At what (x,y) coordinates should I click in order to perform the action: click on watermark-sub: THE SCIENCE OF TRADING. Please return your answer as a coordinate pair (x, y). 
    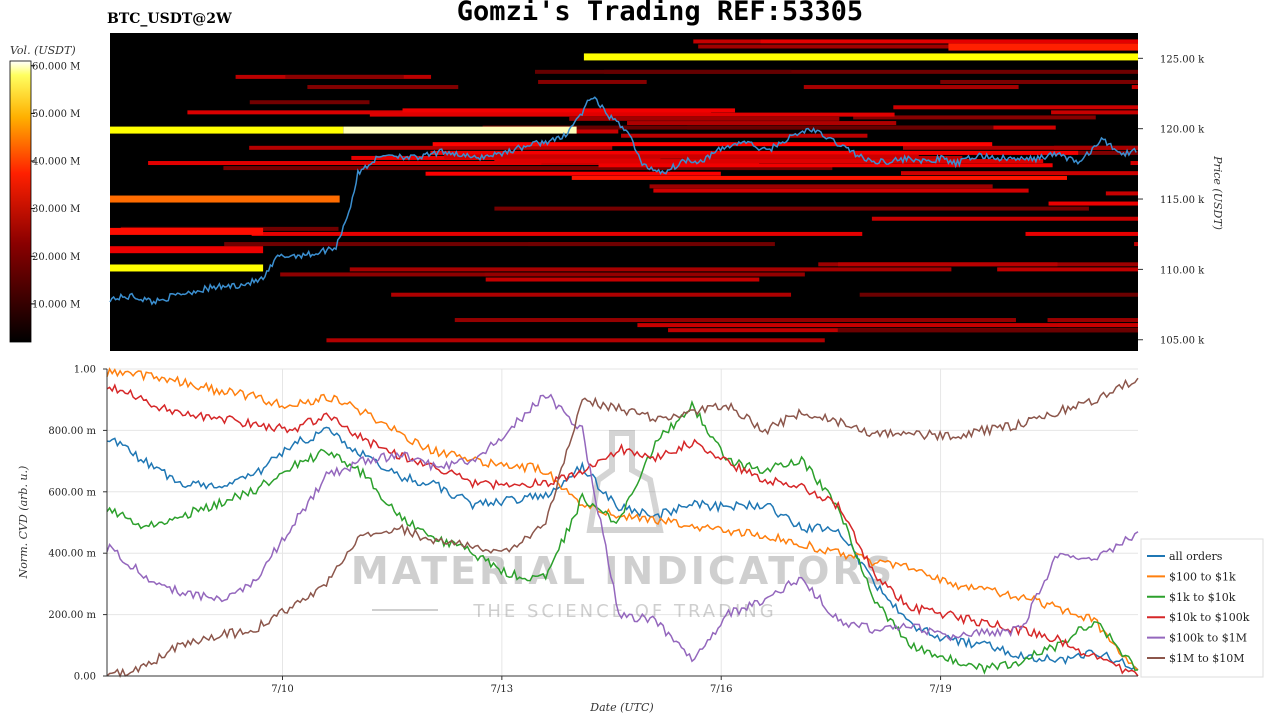
    Looking at the image, I should click on (624, 611).